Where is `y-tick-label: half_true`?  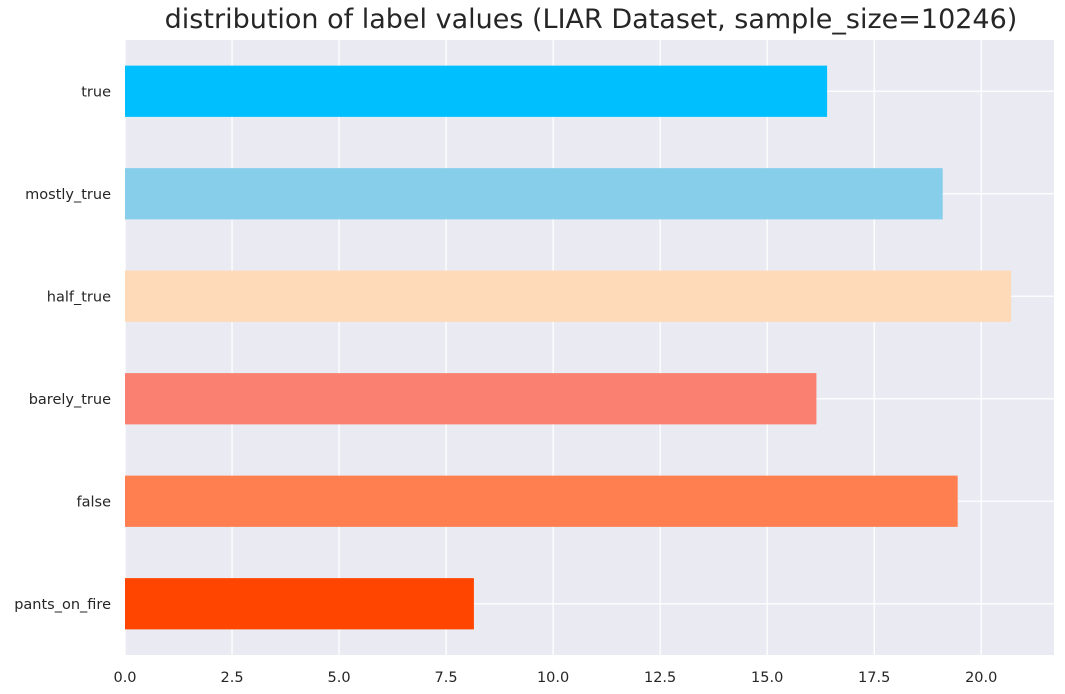
y-tick-label: half_true is located at coordinates (79, 297).